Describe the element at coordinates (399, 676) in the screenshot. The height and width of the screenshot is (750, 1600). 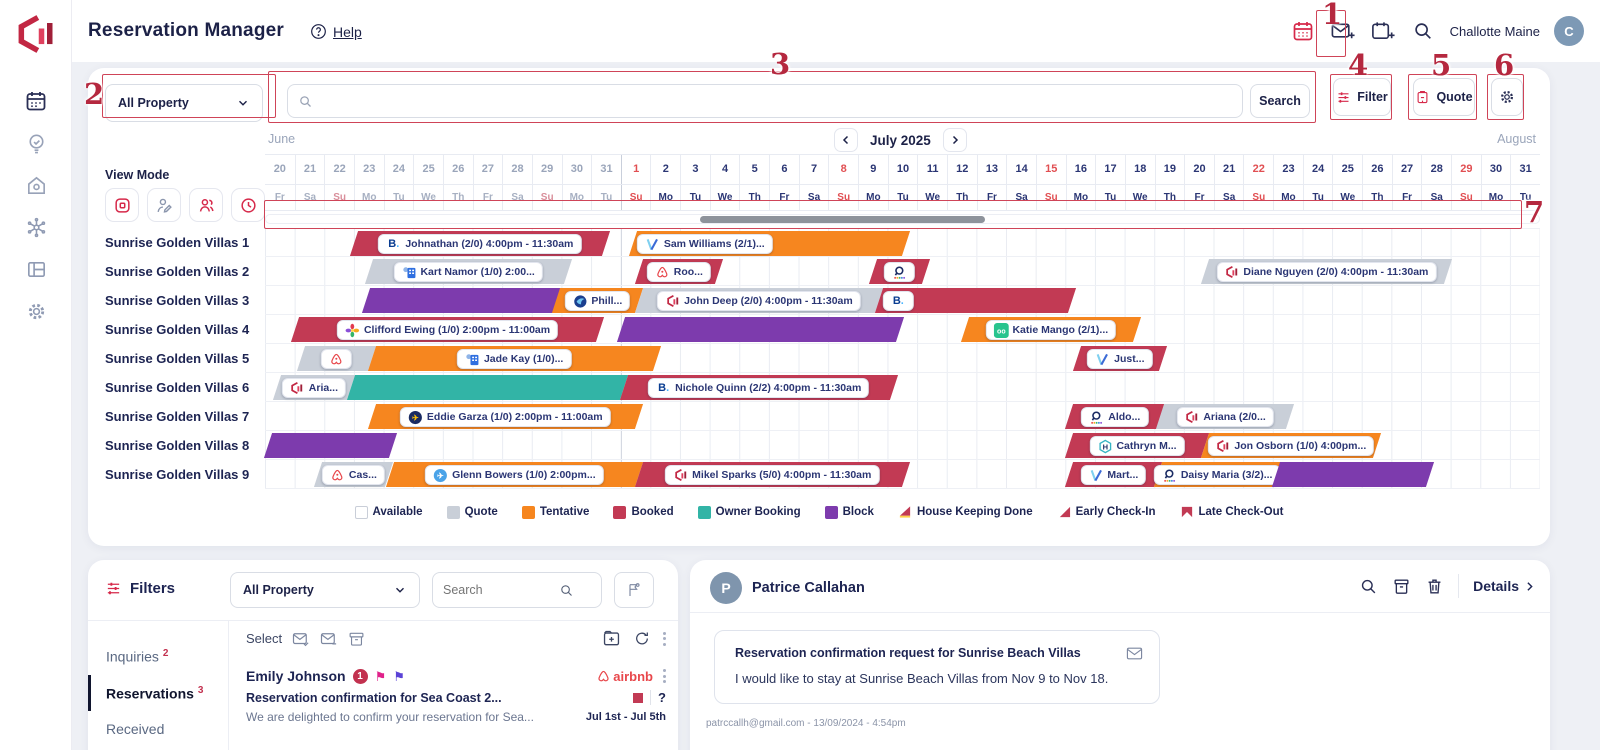
I see `purple-flag-icon: ⚑` at that location.